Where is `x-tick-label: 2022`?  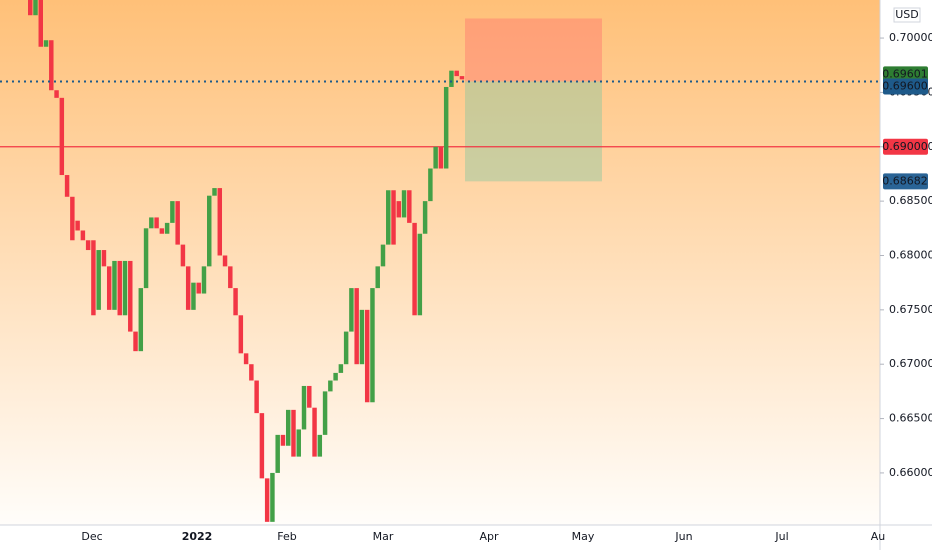 x-tick-label: 2022 is located at coordinates (197, 536).